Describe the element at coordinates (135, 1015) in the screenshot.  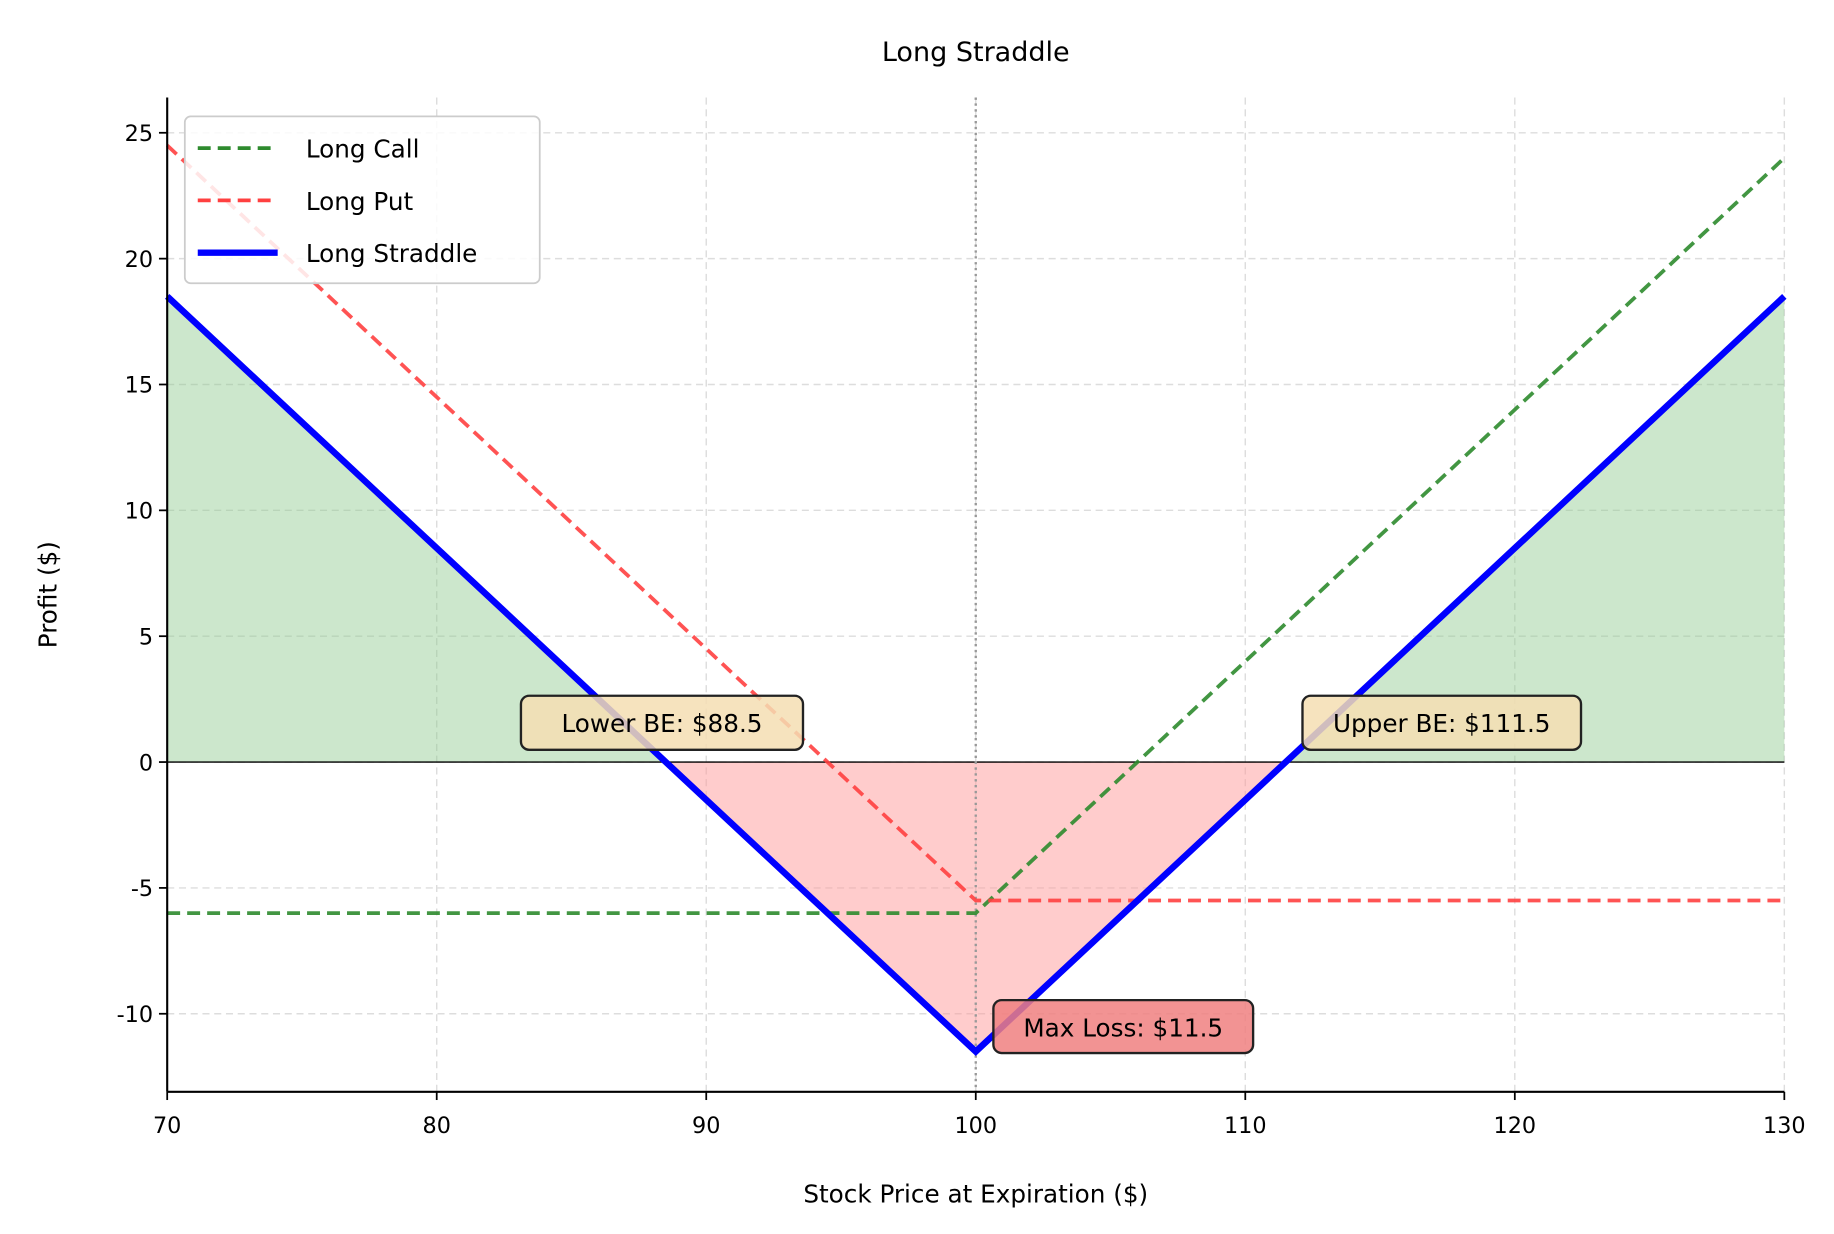
I see `y-tick-label: -10` at that location.